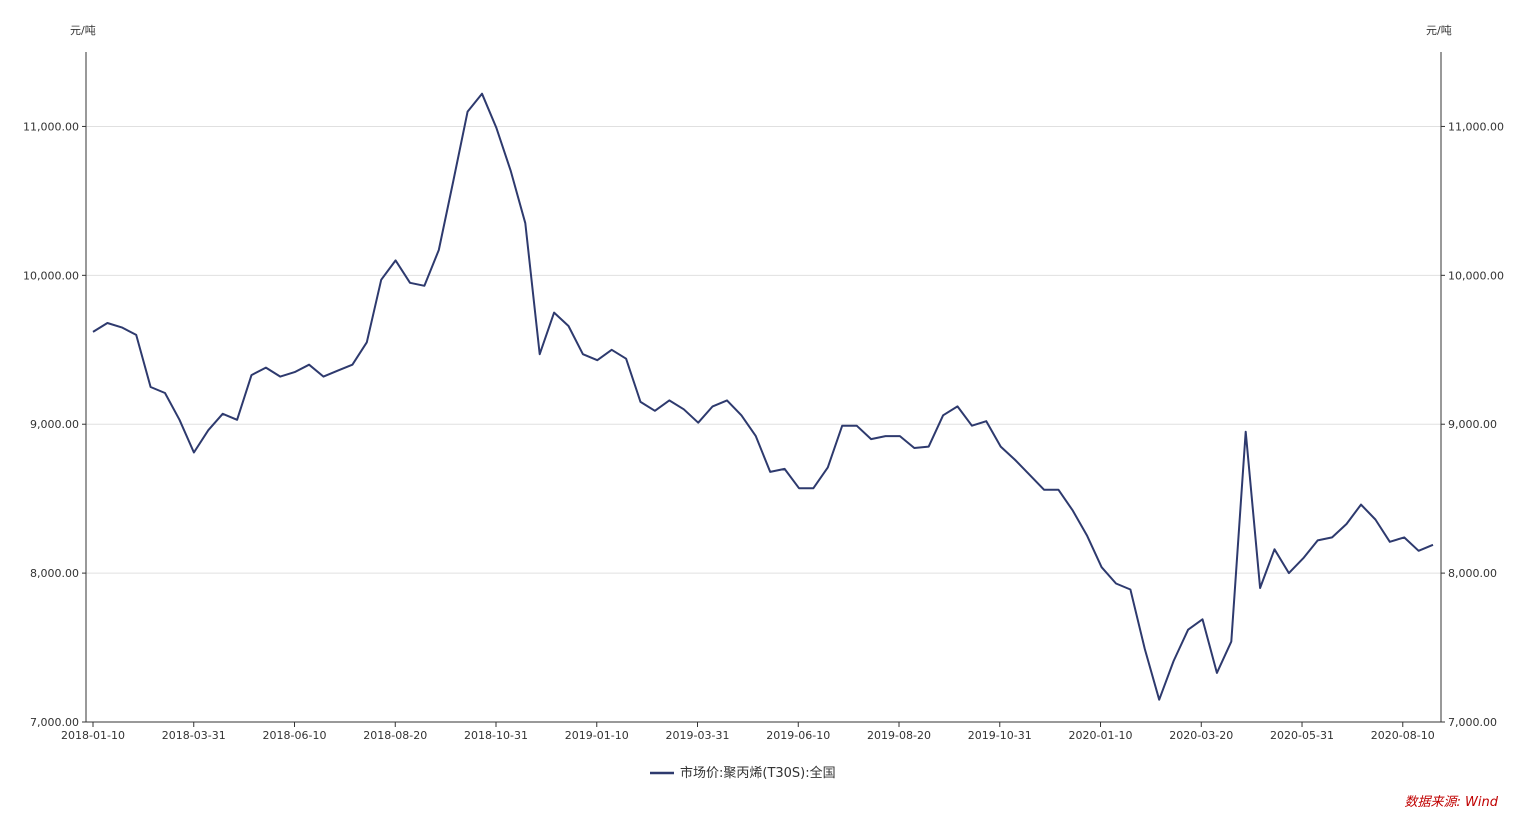  Describe the element at coordinates (758, 773) in the screenshot. I see `legend-label: 市场价:聚丙烯(T30S):全国` at that location.